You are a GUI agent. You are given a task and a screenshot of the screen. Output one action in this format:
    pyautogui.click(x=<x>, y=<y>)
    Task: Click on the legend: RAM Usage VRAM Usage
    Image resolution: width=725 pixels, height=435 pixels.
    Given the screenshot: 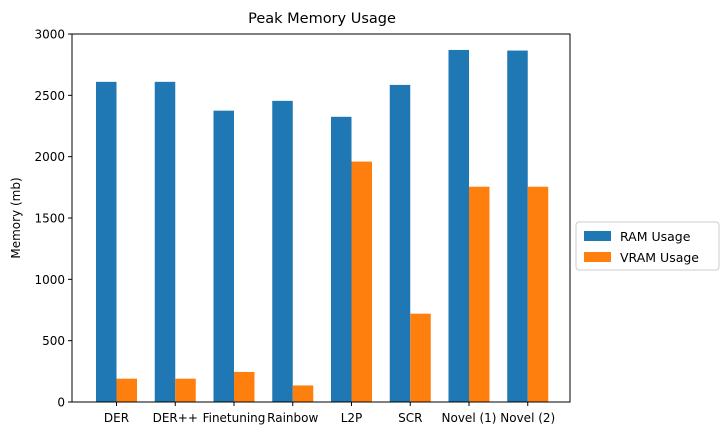 What is the action you would take?
    pyautogui.click(x=647, y=246)
    